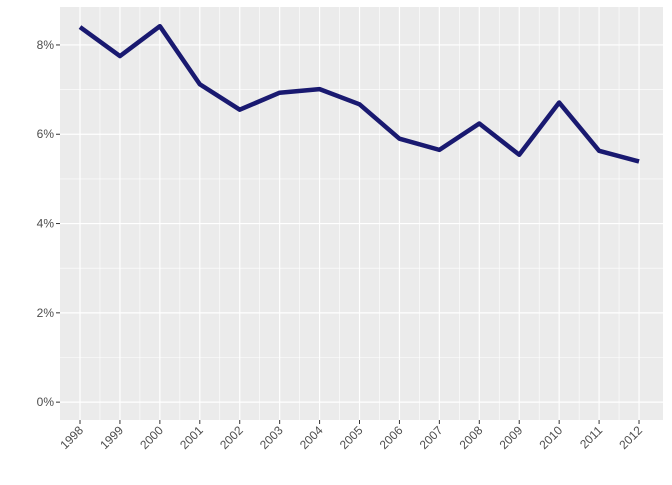 The height and width of the screenshot is (485, 672). I want to click on x-tick-label: 2007, so click(431, 437).